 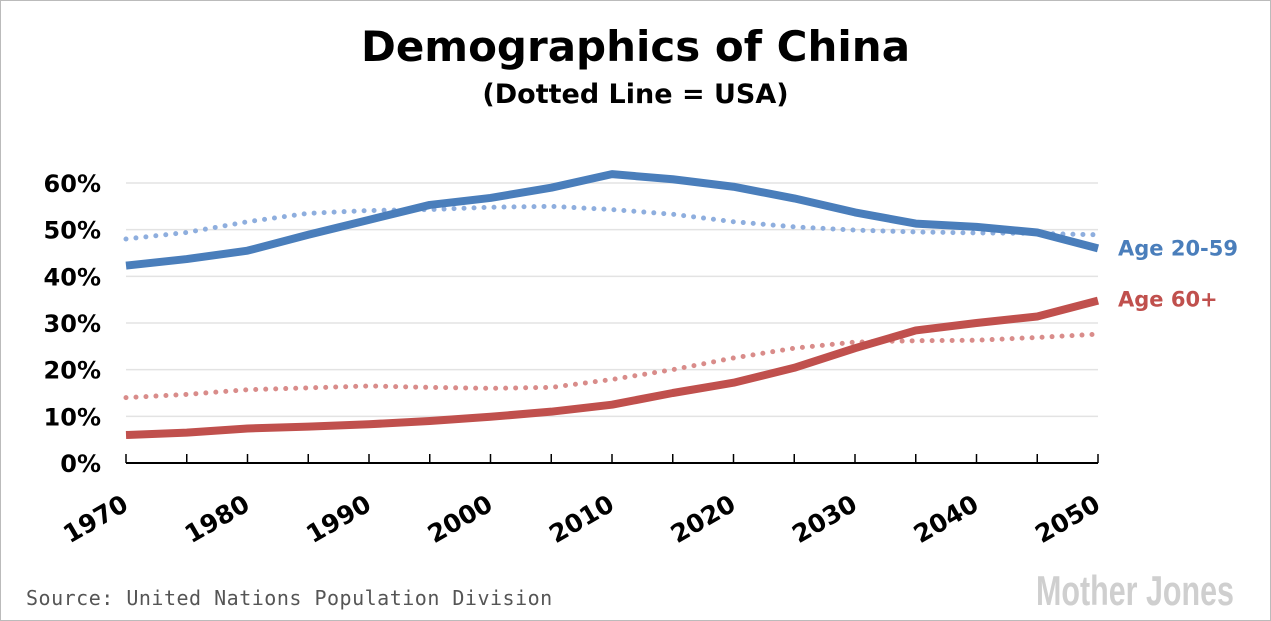 I want to click on usa-age-20-59-line, so click(x=612, y=222).